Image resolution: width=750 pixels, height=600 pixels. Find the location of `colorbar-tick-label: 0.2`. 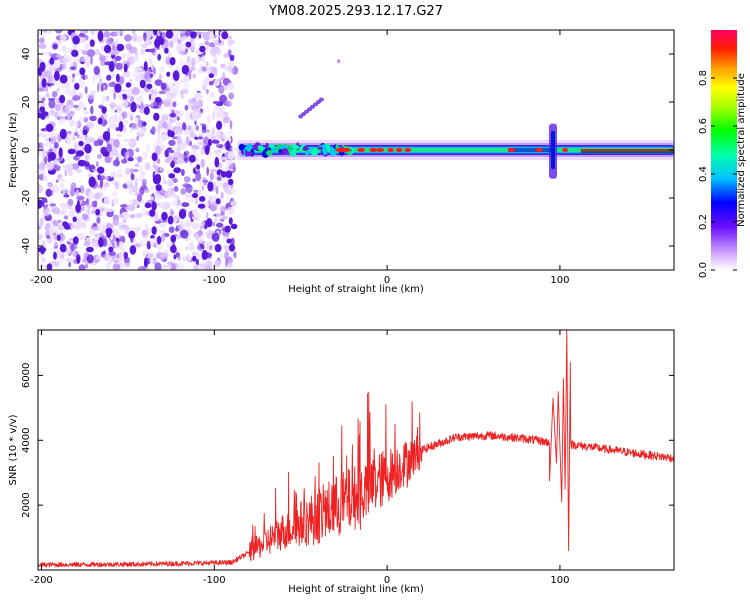

colorbar-tick-label: 0.2 is located at coordinates (703, 222).